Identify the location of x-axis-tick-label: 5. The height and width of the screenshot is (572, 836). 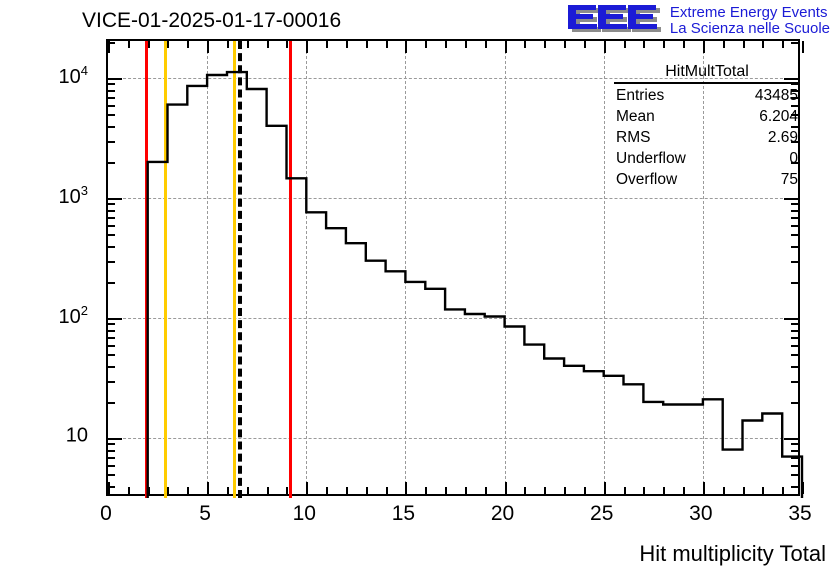
(205, 513).